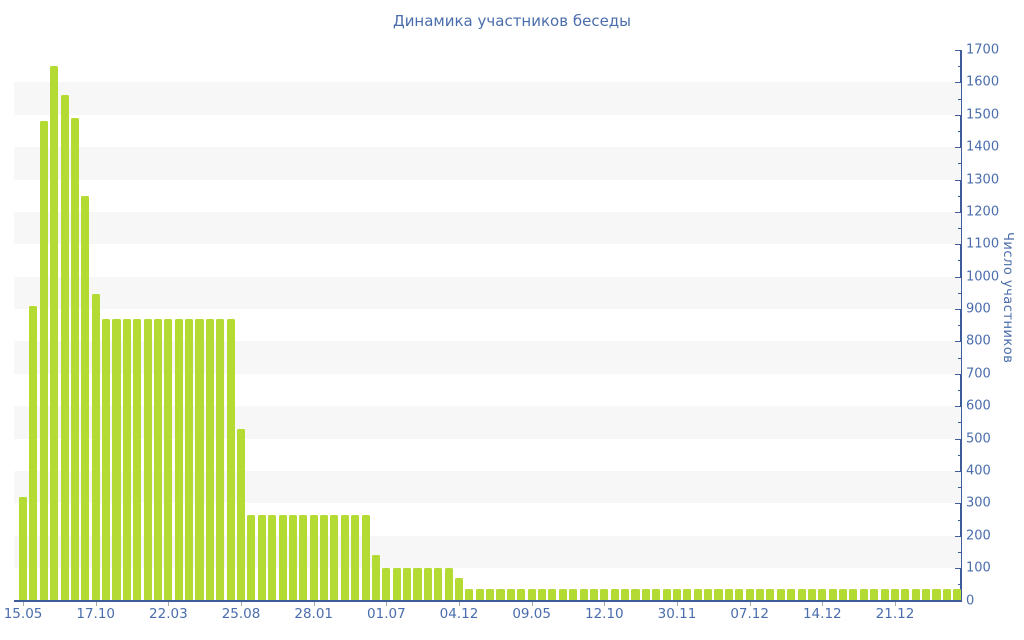  Describe the element at coordinates (959, 67) in the screenshot. I see `y-axis-minor-tick` at that location.